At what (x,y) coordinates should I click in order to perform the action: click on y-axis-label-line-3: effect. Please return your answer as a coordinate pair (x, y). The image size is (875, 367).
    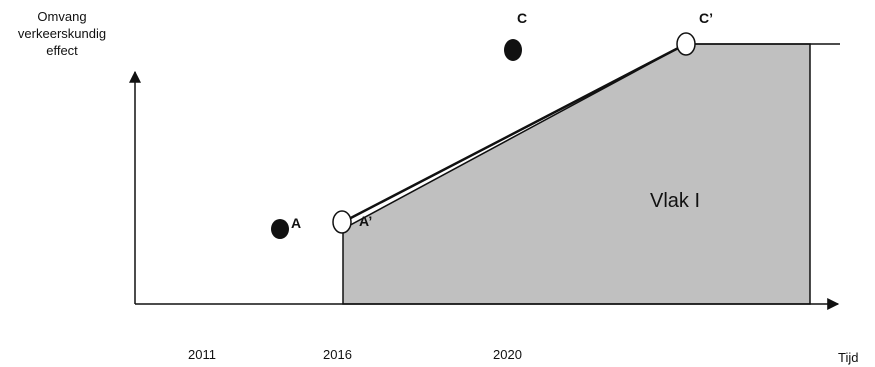
    Looking at the image, I should click on (62, 50).